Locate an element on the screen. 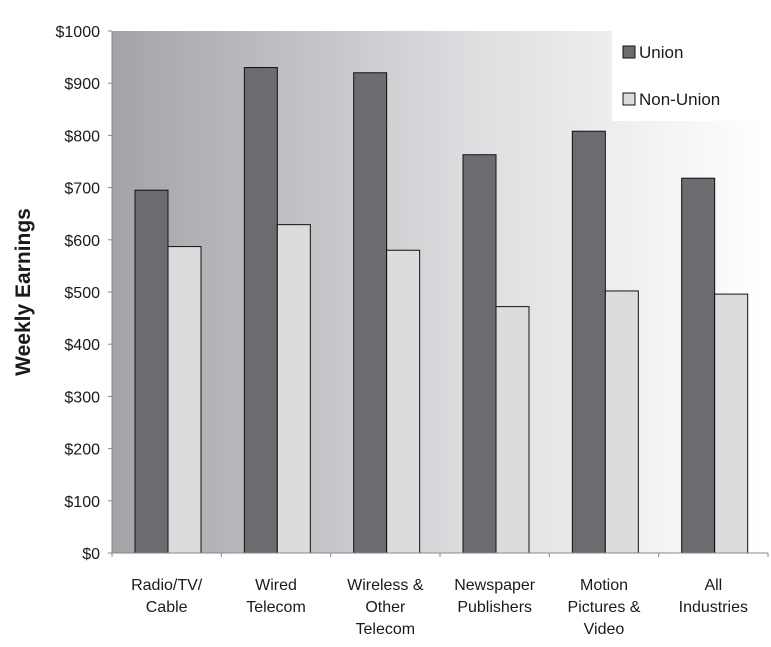 The width and height of the screenshot is (771, 647). y-tick-label: $100 is located at coordinates (82, 502).